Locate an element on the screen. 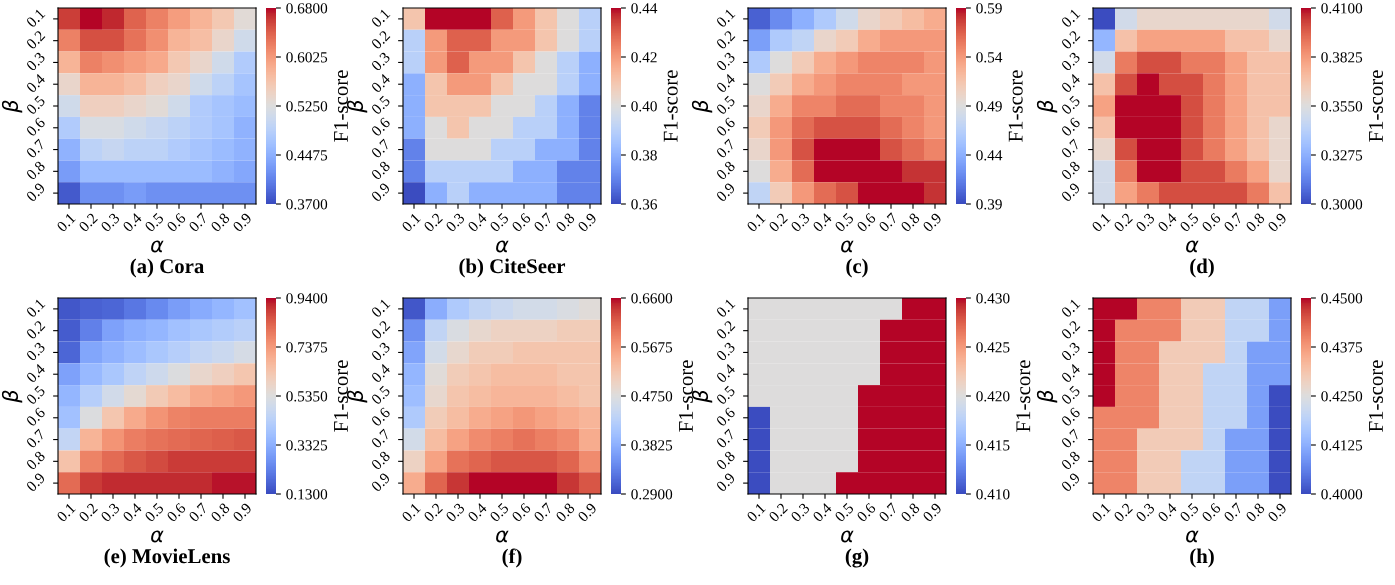  color-bar-label: 0.54 is located at coordinates (989, 57).